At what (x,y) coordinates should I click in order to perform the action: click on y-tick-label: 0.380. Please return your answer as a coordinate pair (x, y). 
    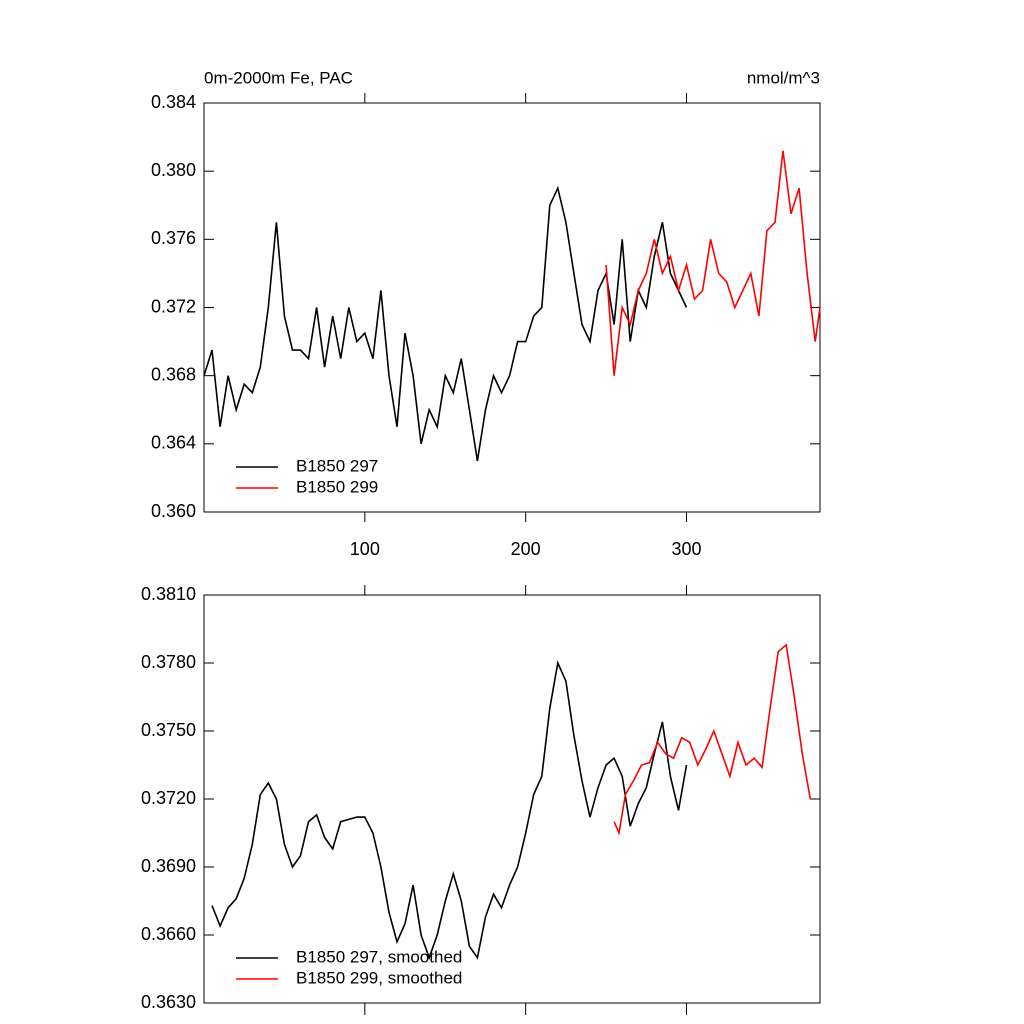
    Looking at the image, I should click on (173, 170).